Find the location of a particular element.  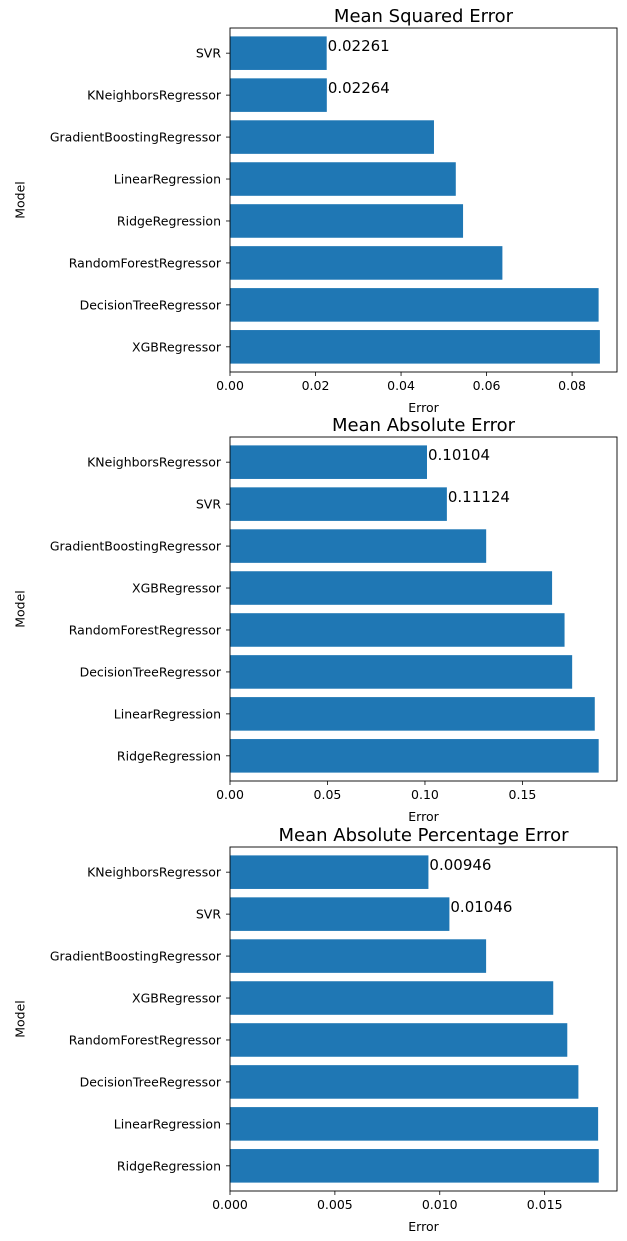

x-tick-label: 0.04 is located at coordinates (401, 385).